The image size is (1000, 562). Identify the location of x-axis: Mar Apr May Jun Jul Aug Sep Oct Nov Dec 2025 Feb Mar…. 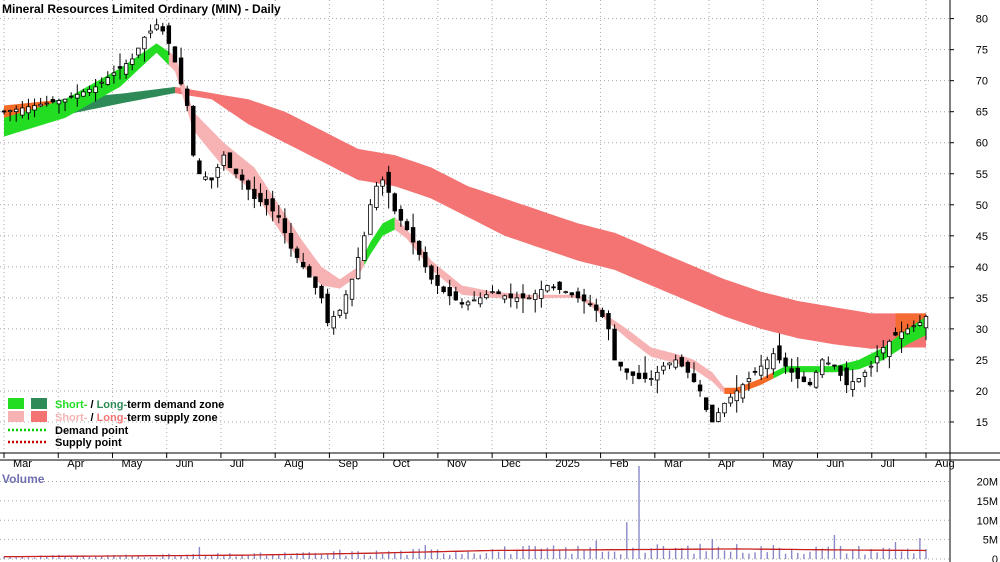
(479, 461).